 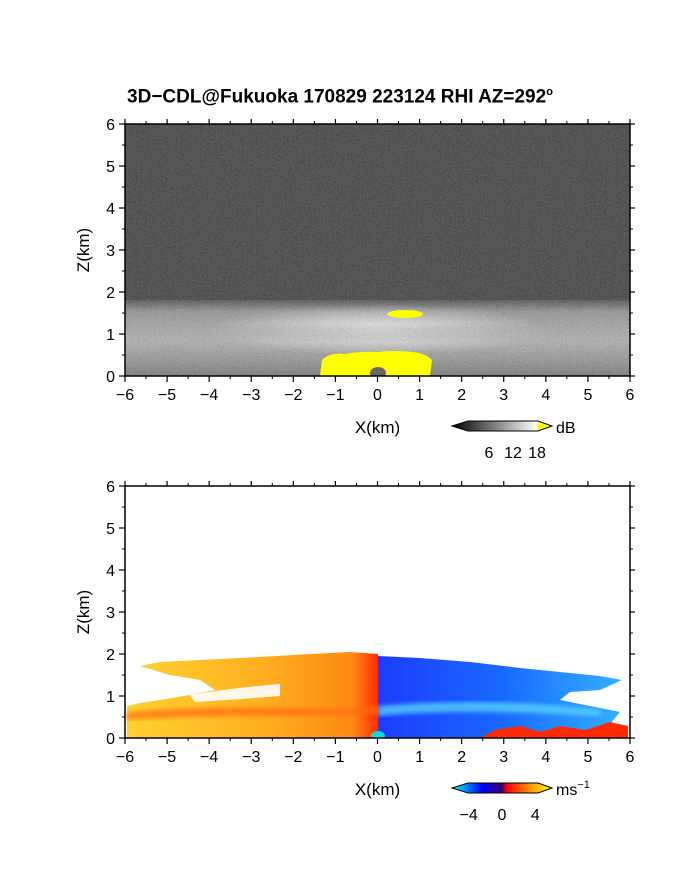 I want to click on velocity-ytick-label: 6, so click(x=110, y=487).